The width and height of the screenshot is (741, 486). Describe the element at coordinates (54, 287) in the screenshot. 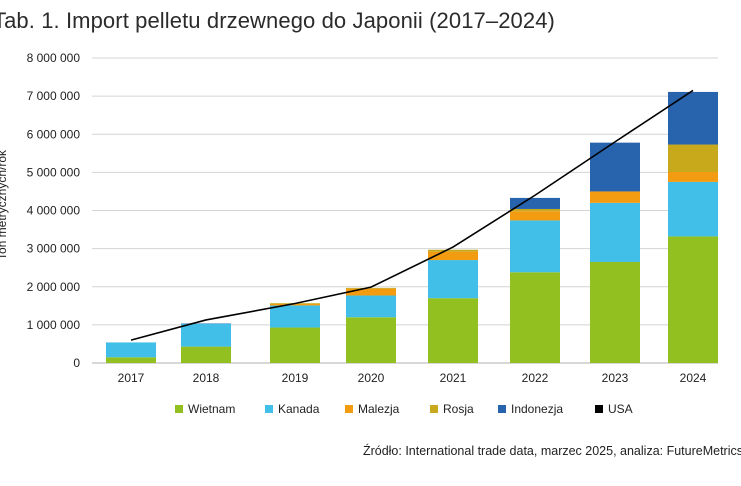

I see `y-tick-label: 2 000 000` at that location.